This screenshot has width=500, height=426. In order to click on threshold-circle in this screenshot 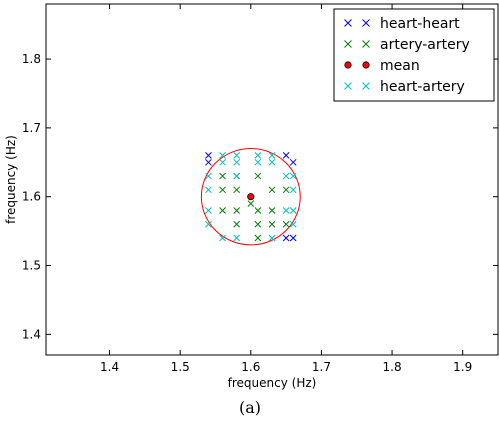, I will do `click(250, 197)`.